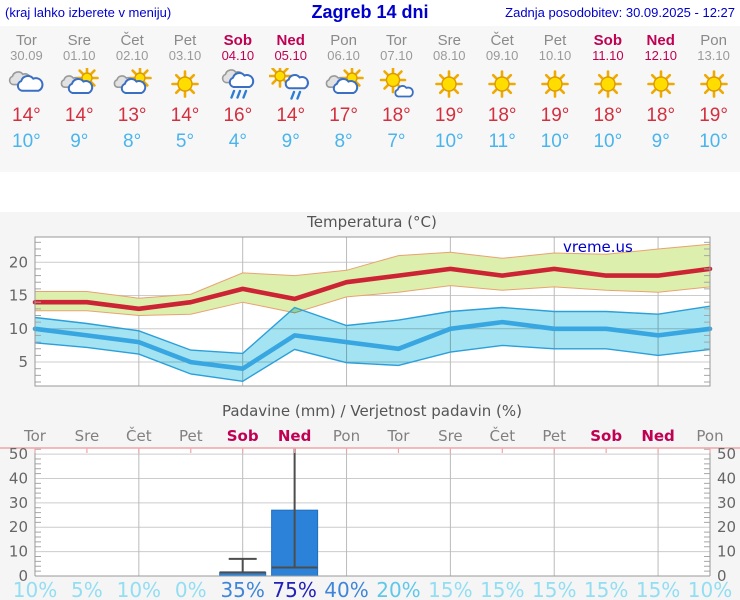 Image resolution: width=740 pixels, height=600 pixels. I want to click on day-column-8: Tor 07.10 18° 7°, so click(396, 99).